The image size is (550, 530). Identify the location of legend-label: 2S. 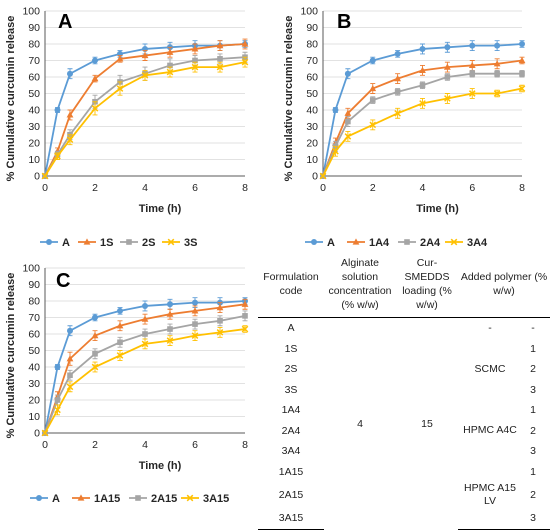
(148, 243).